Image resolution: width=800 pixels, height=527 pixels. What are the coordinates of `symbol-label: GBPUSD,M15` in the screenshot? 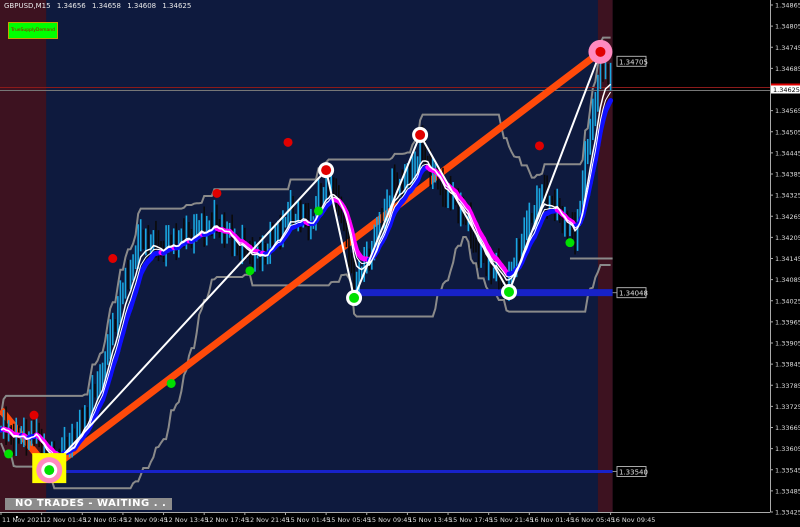 It's located at (27, 6).